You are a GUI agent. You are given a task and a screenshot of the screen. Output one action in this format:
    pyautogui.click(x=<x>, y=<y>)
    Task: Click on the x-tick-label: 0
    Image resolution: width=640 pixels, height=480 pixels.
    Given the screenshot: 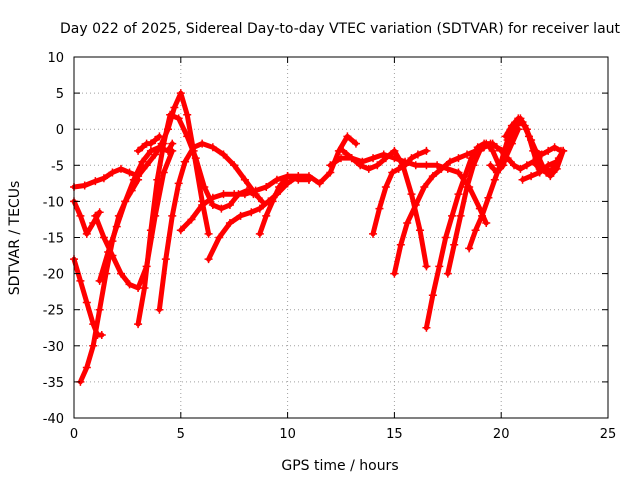 What is the action you would take?
    pyautogui.click(x=74, y=434)
    